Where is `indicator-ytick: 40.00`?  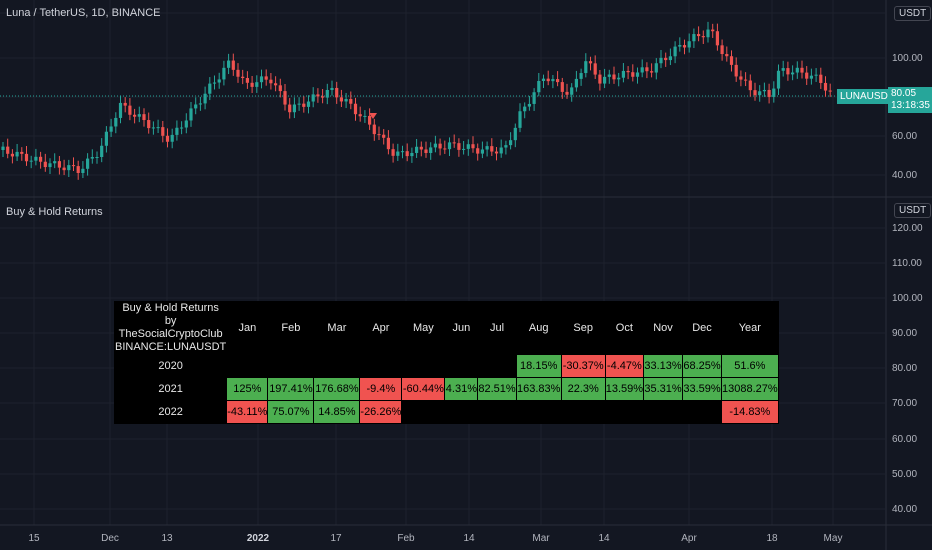
indicator-ytick: 40.00 is located at coordinates (905, 509).